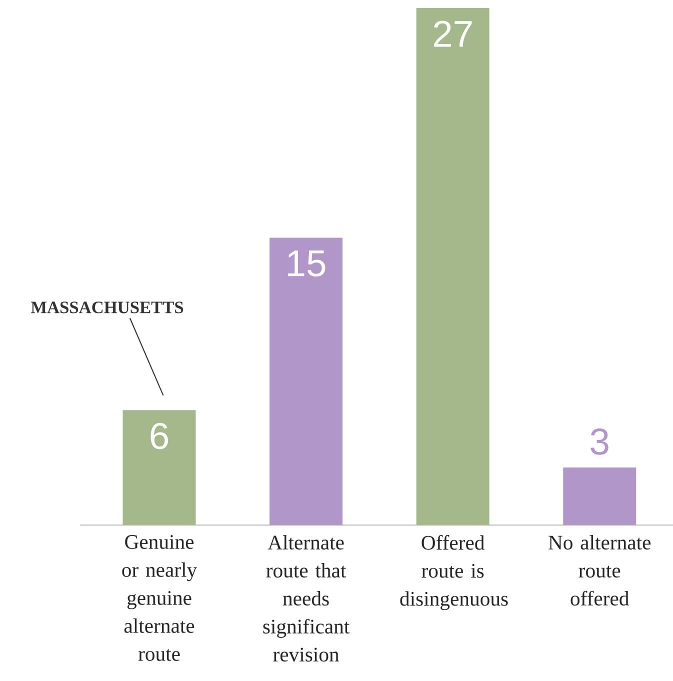 The image size is (673, 681). What do you see at coordinates (307, 263) in the screenshot?
I see `data-label: 15` at bounding box center [307, 263].